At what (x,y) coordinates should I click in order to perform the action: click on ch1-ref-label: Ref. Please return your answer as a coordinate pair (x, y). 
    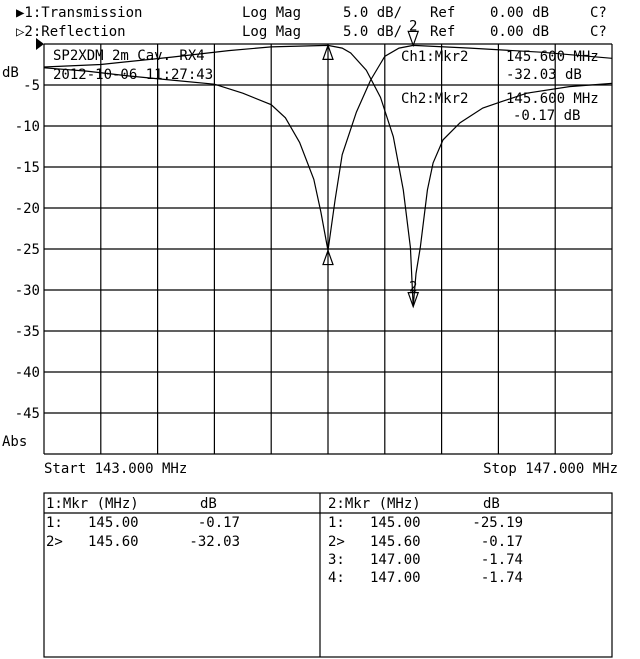
    Looking at the image, I should click on (442, 13).